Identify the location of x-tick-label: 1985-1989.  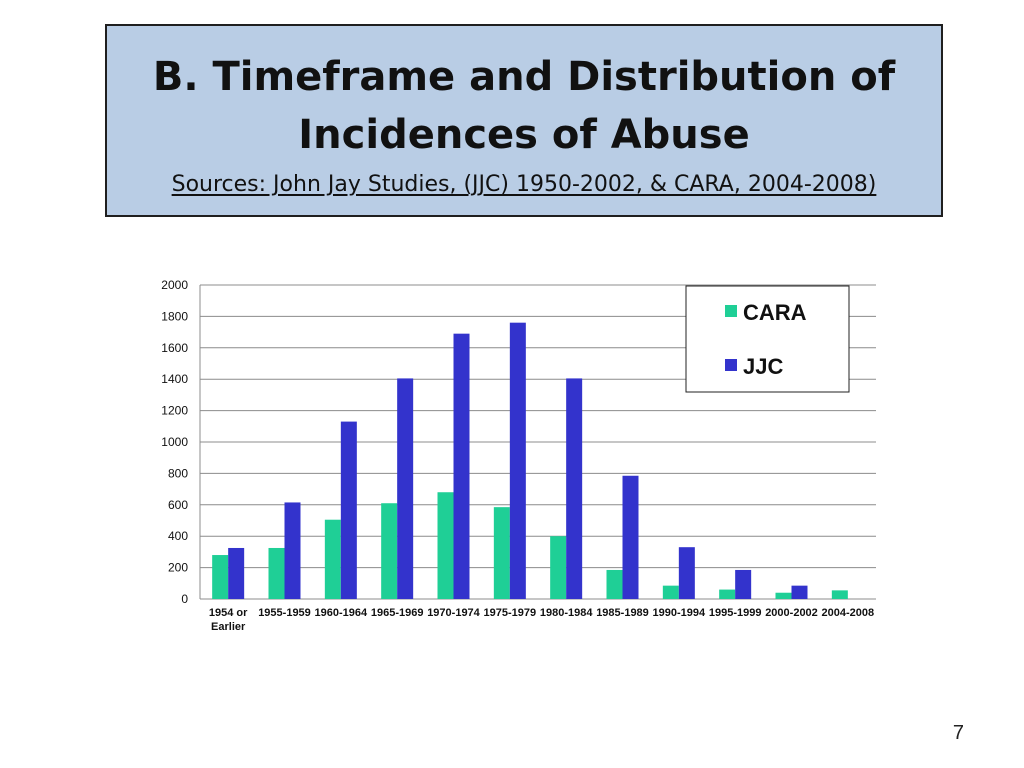
(622, 613).